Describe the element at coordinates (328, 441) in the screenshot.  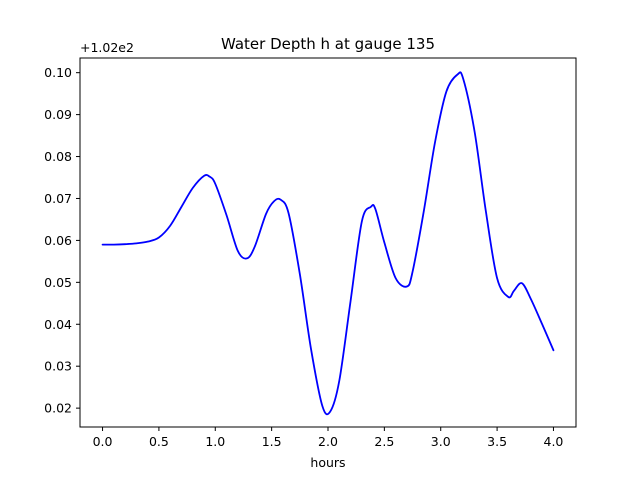
I see `x-tick-label: 2.0` at that location.